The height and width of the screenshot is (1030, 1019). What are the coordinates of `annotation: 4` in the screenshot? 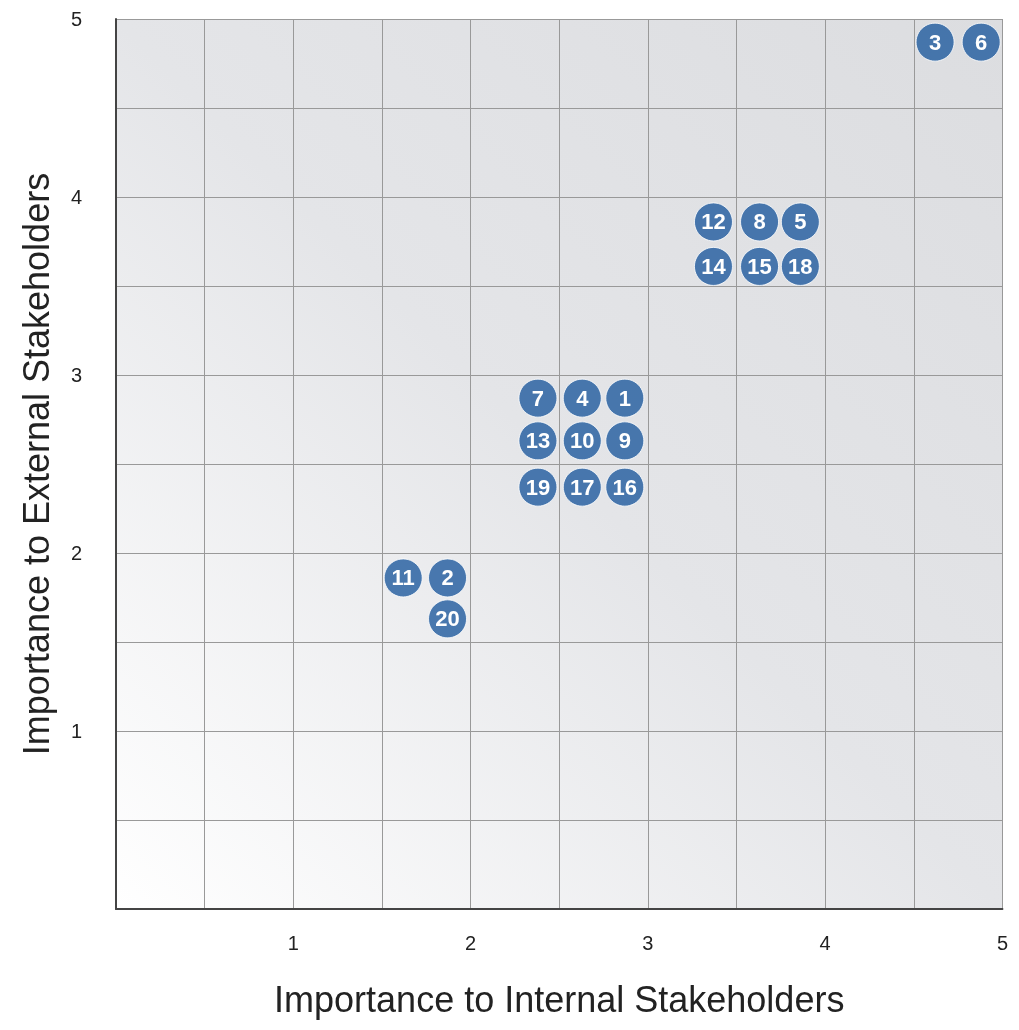 It's located at (583, 398).